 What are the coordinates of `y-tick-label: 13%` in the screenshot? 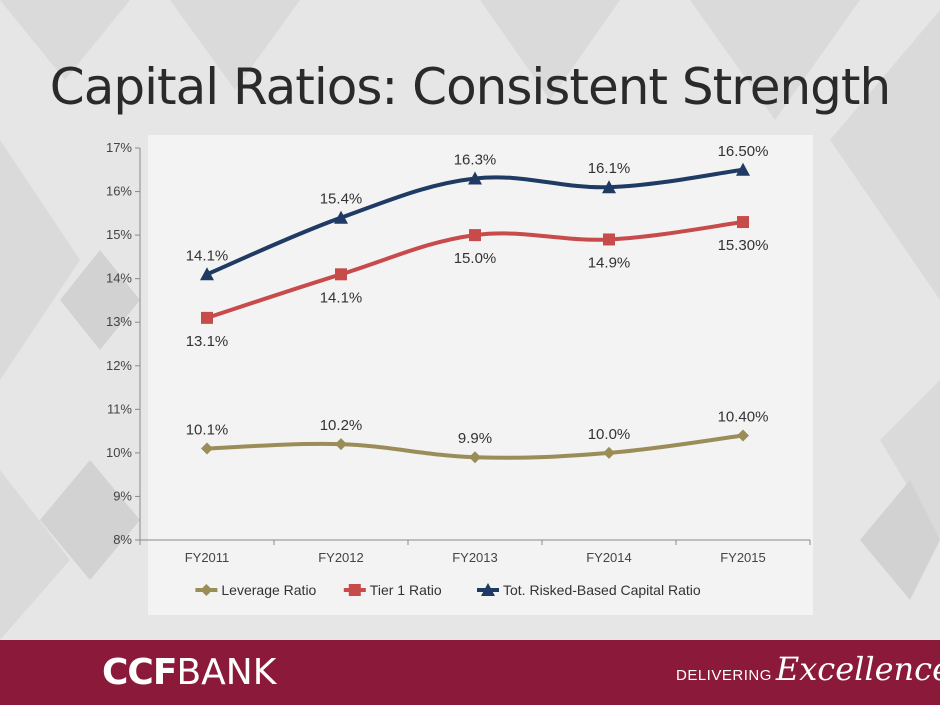 It's located at (119, 321).